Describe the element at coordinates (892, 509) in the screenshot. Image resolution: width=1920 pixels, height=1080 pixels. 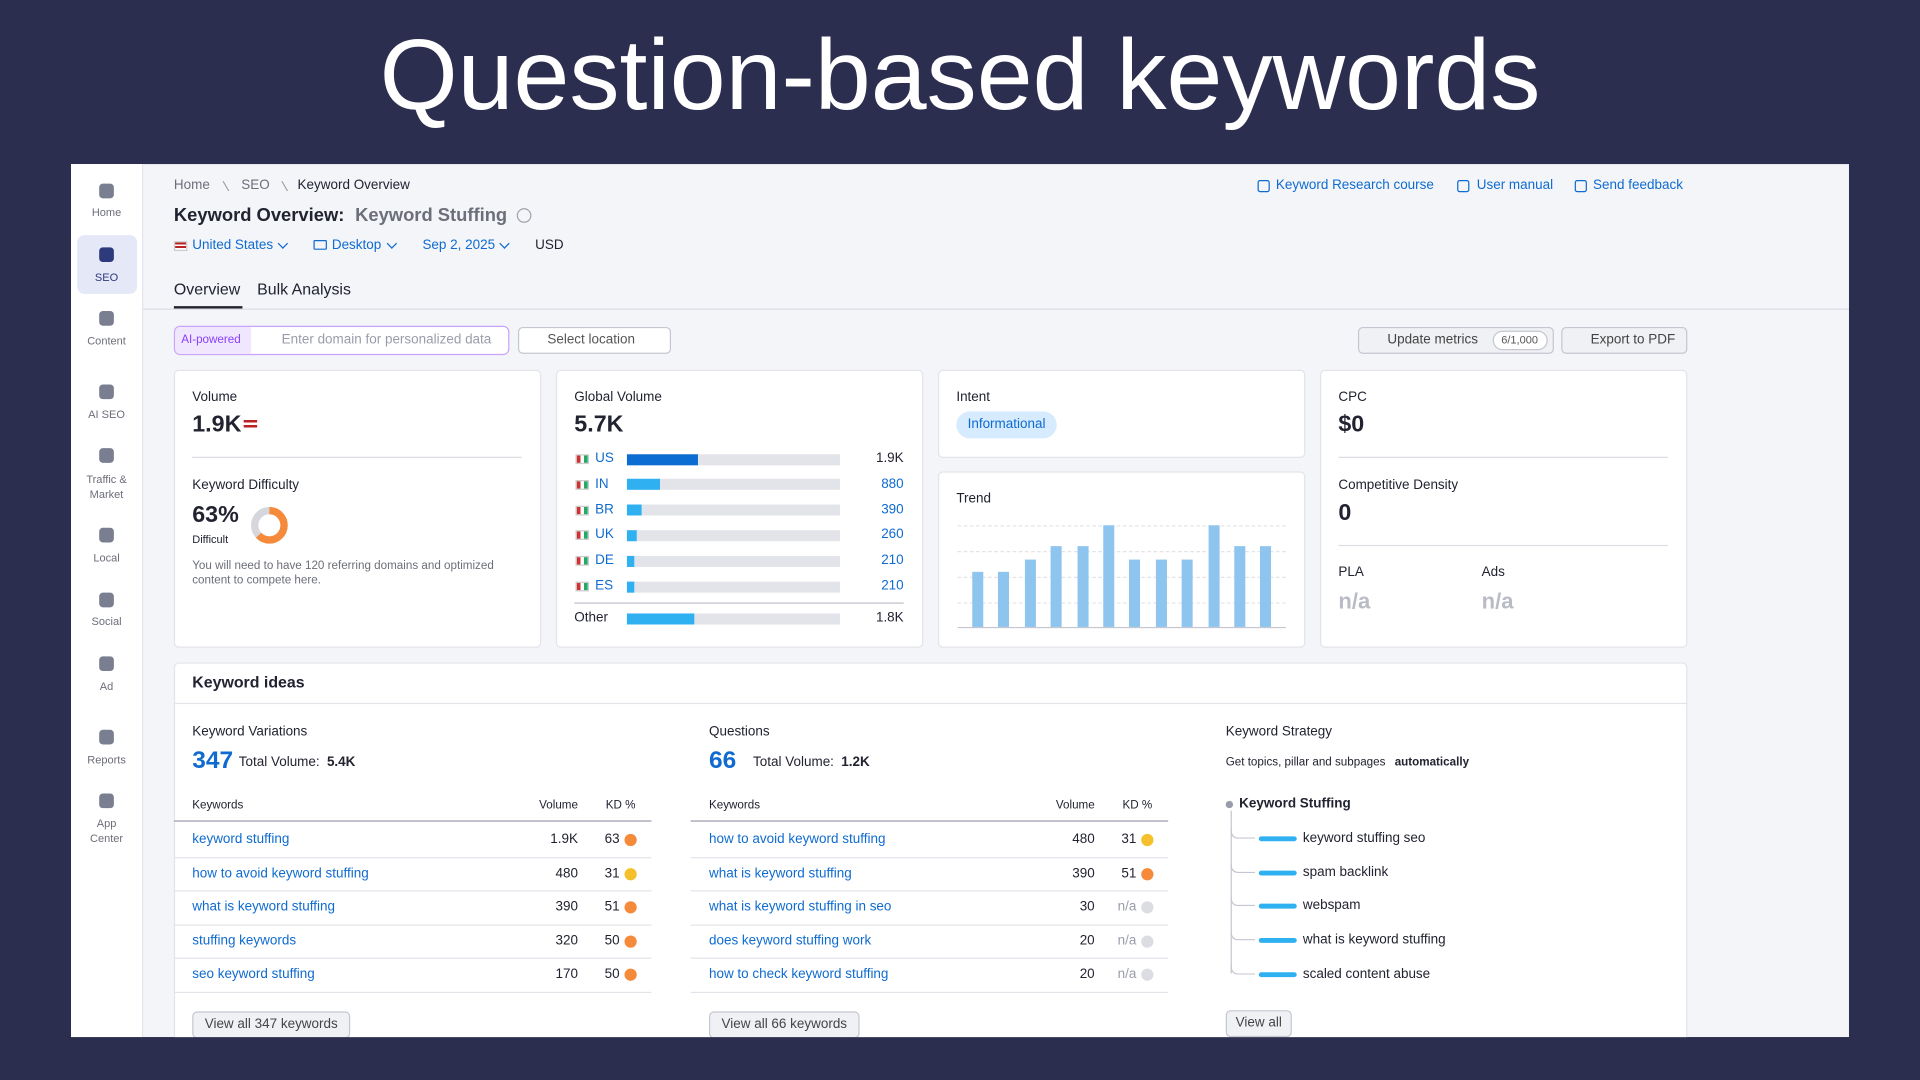
I see `country-volume: 390` at that location.